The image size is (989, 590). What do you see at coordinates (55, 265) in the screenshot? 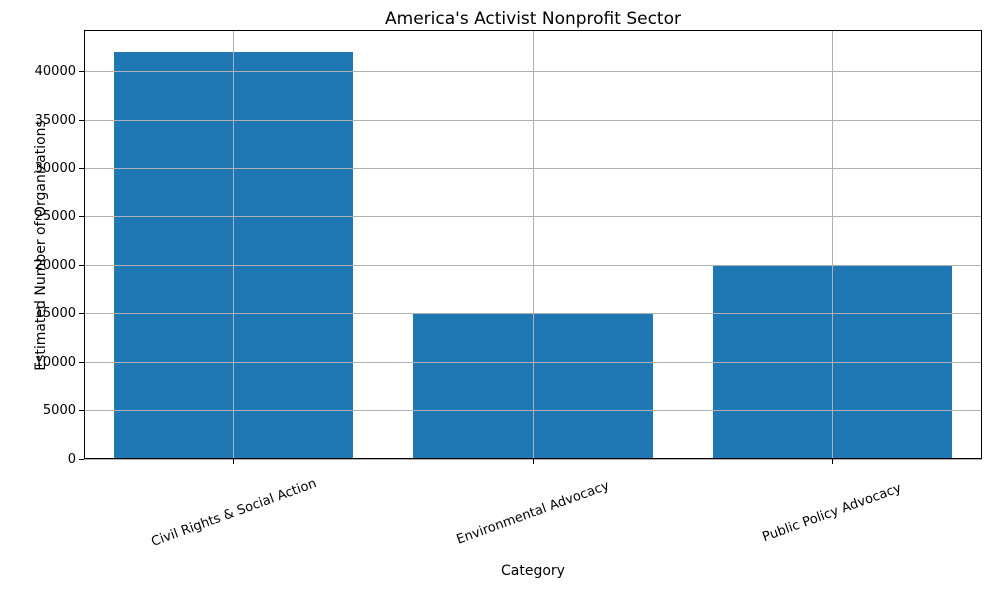
I see `y-tick-label: 20000` at bounding box center [55, 265].